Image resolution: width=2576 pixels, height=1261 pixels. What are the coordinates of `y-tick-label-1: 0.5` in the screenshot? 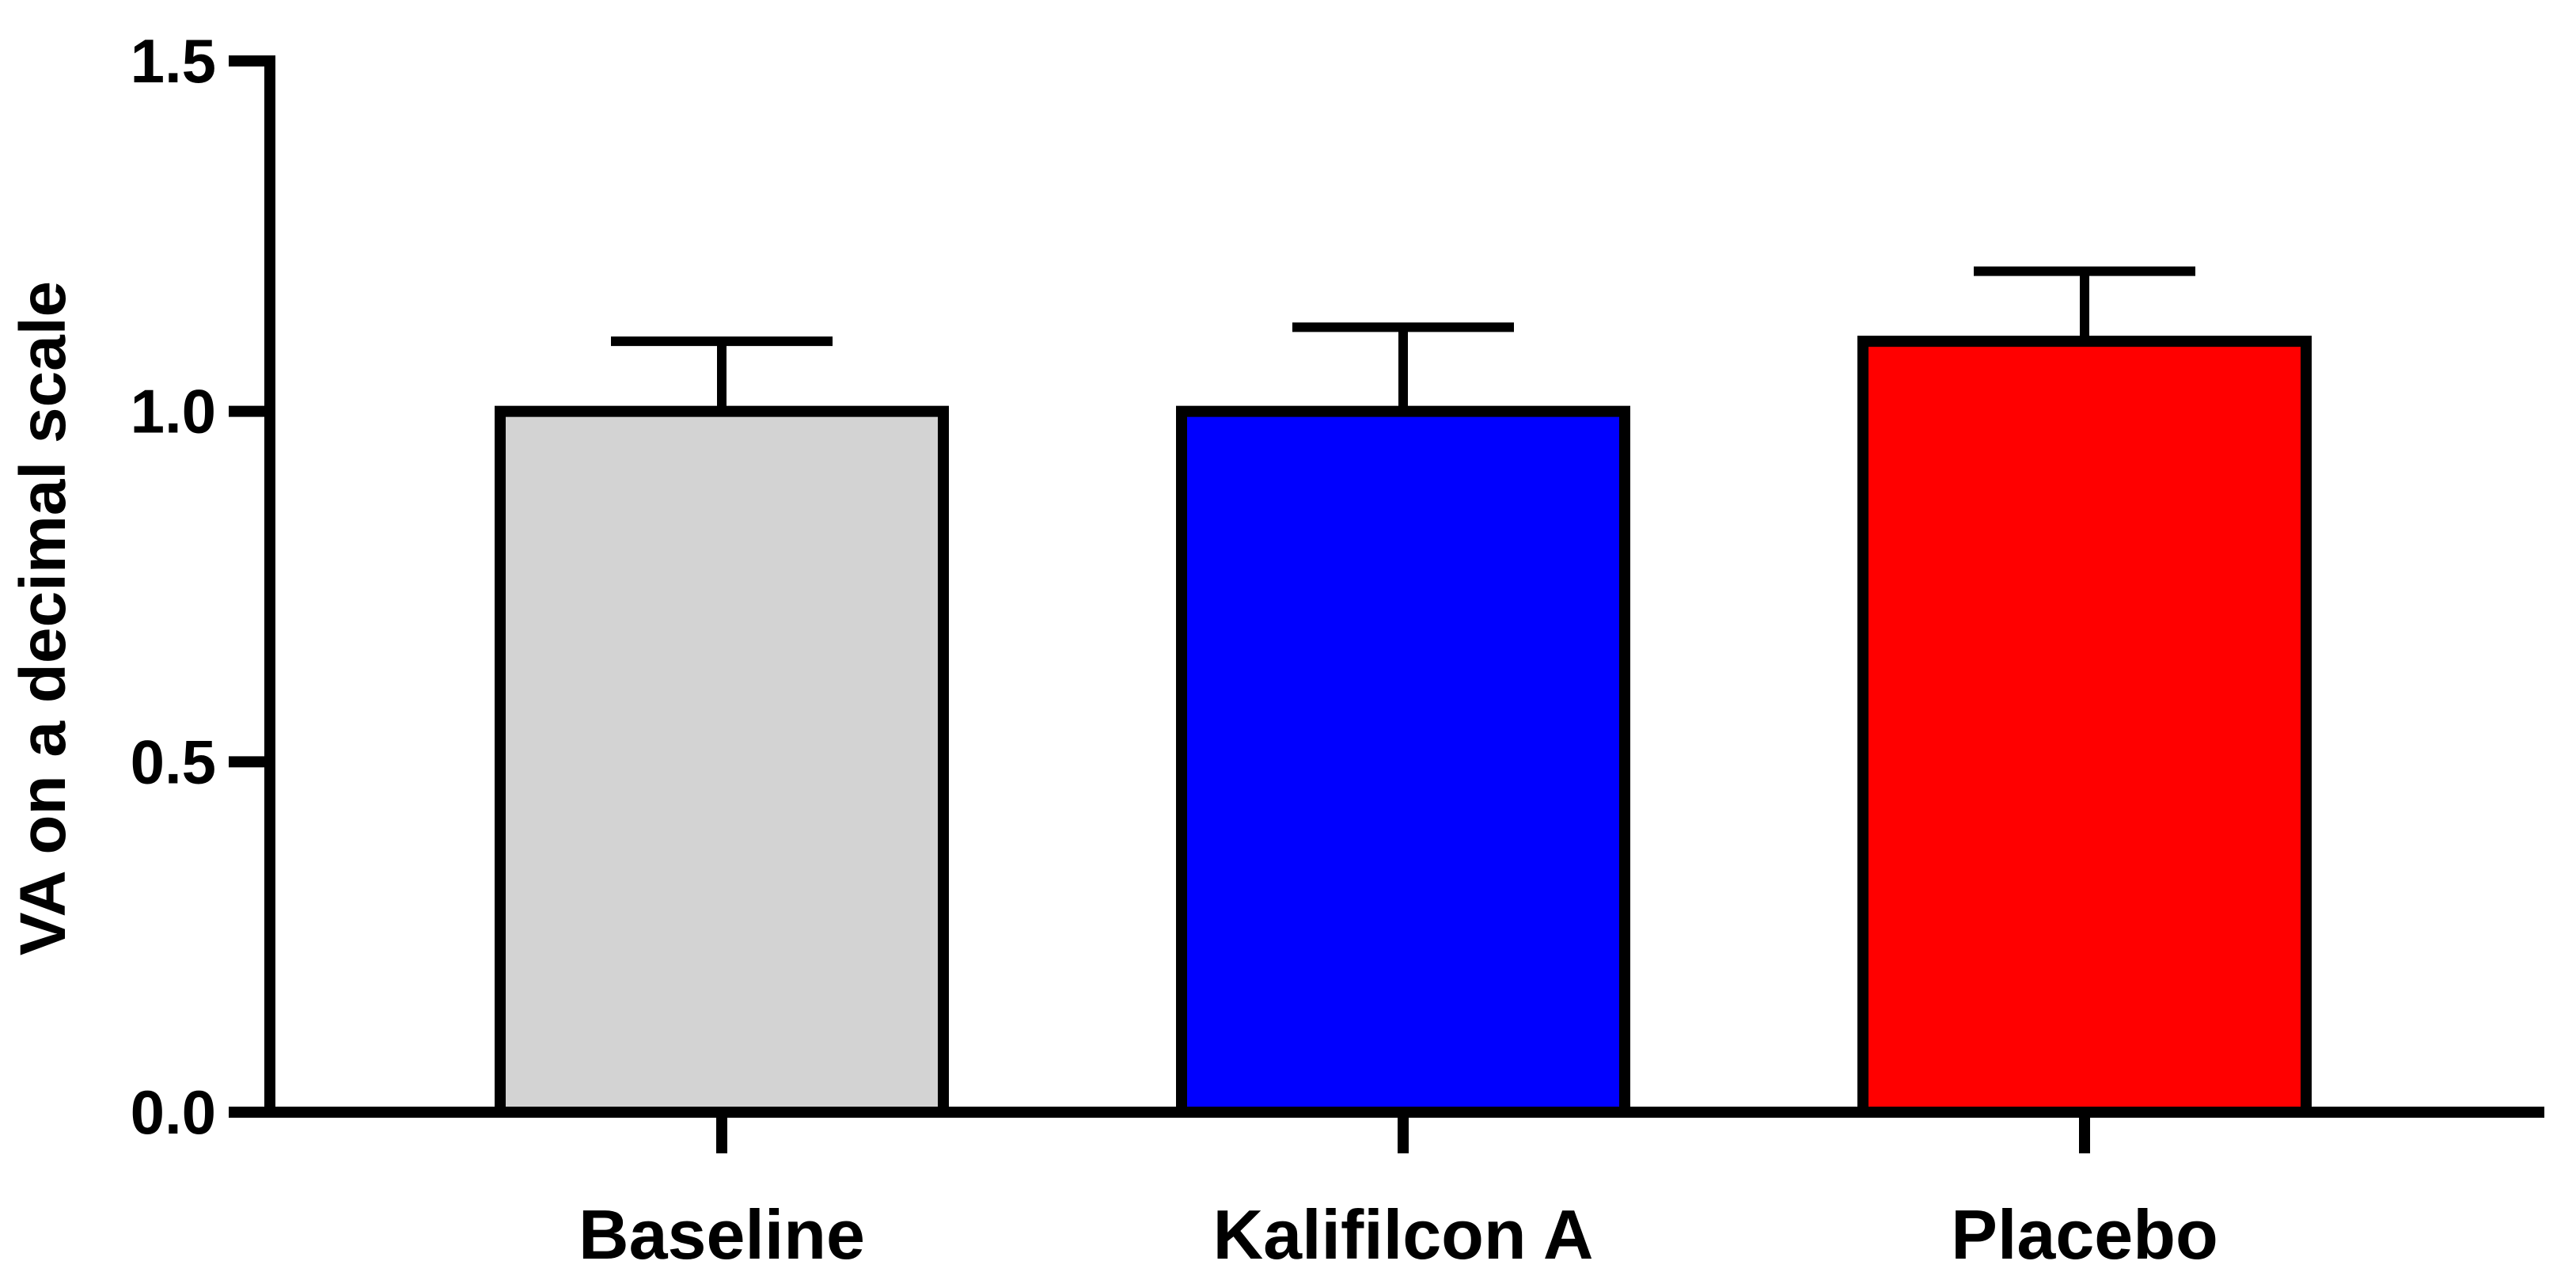 It's located at (173, 761).